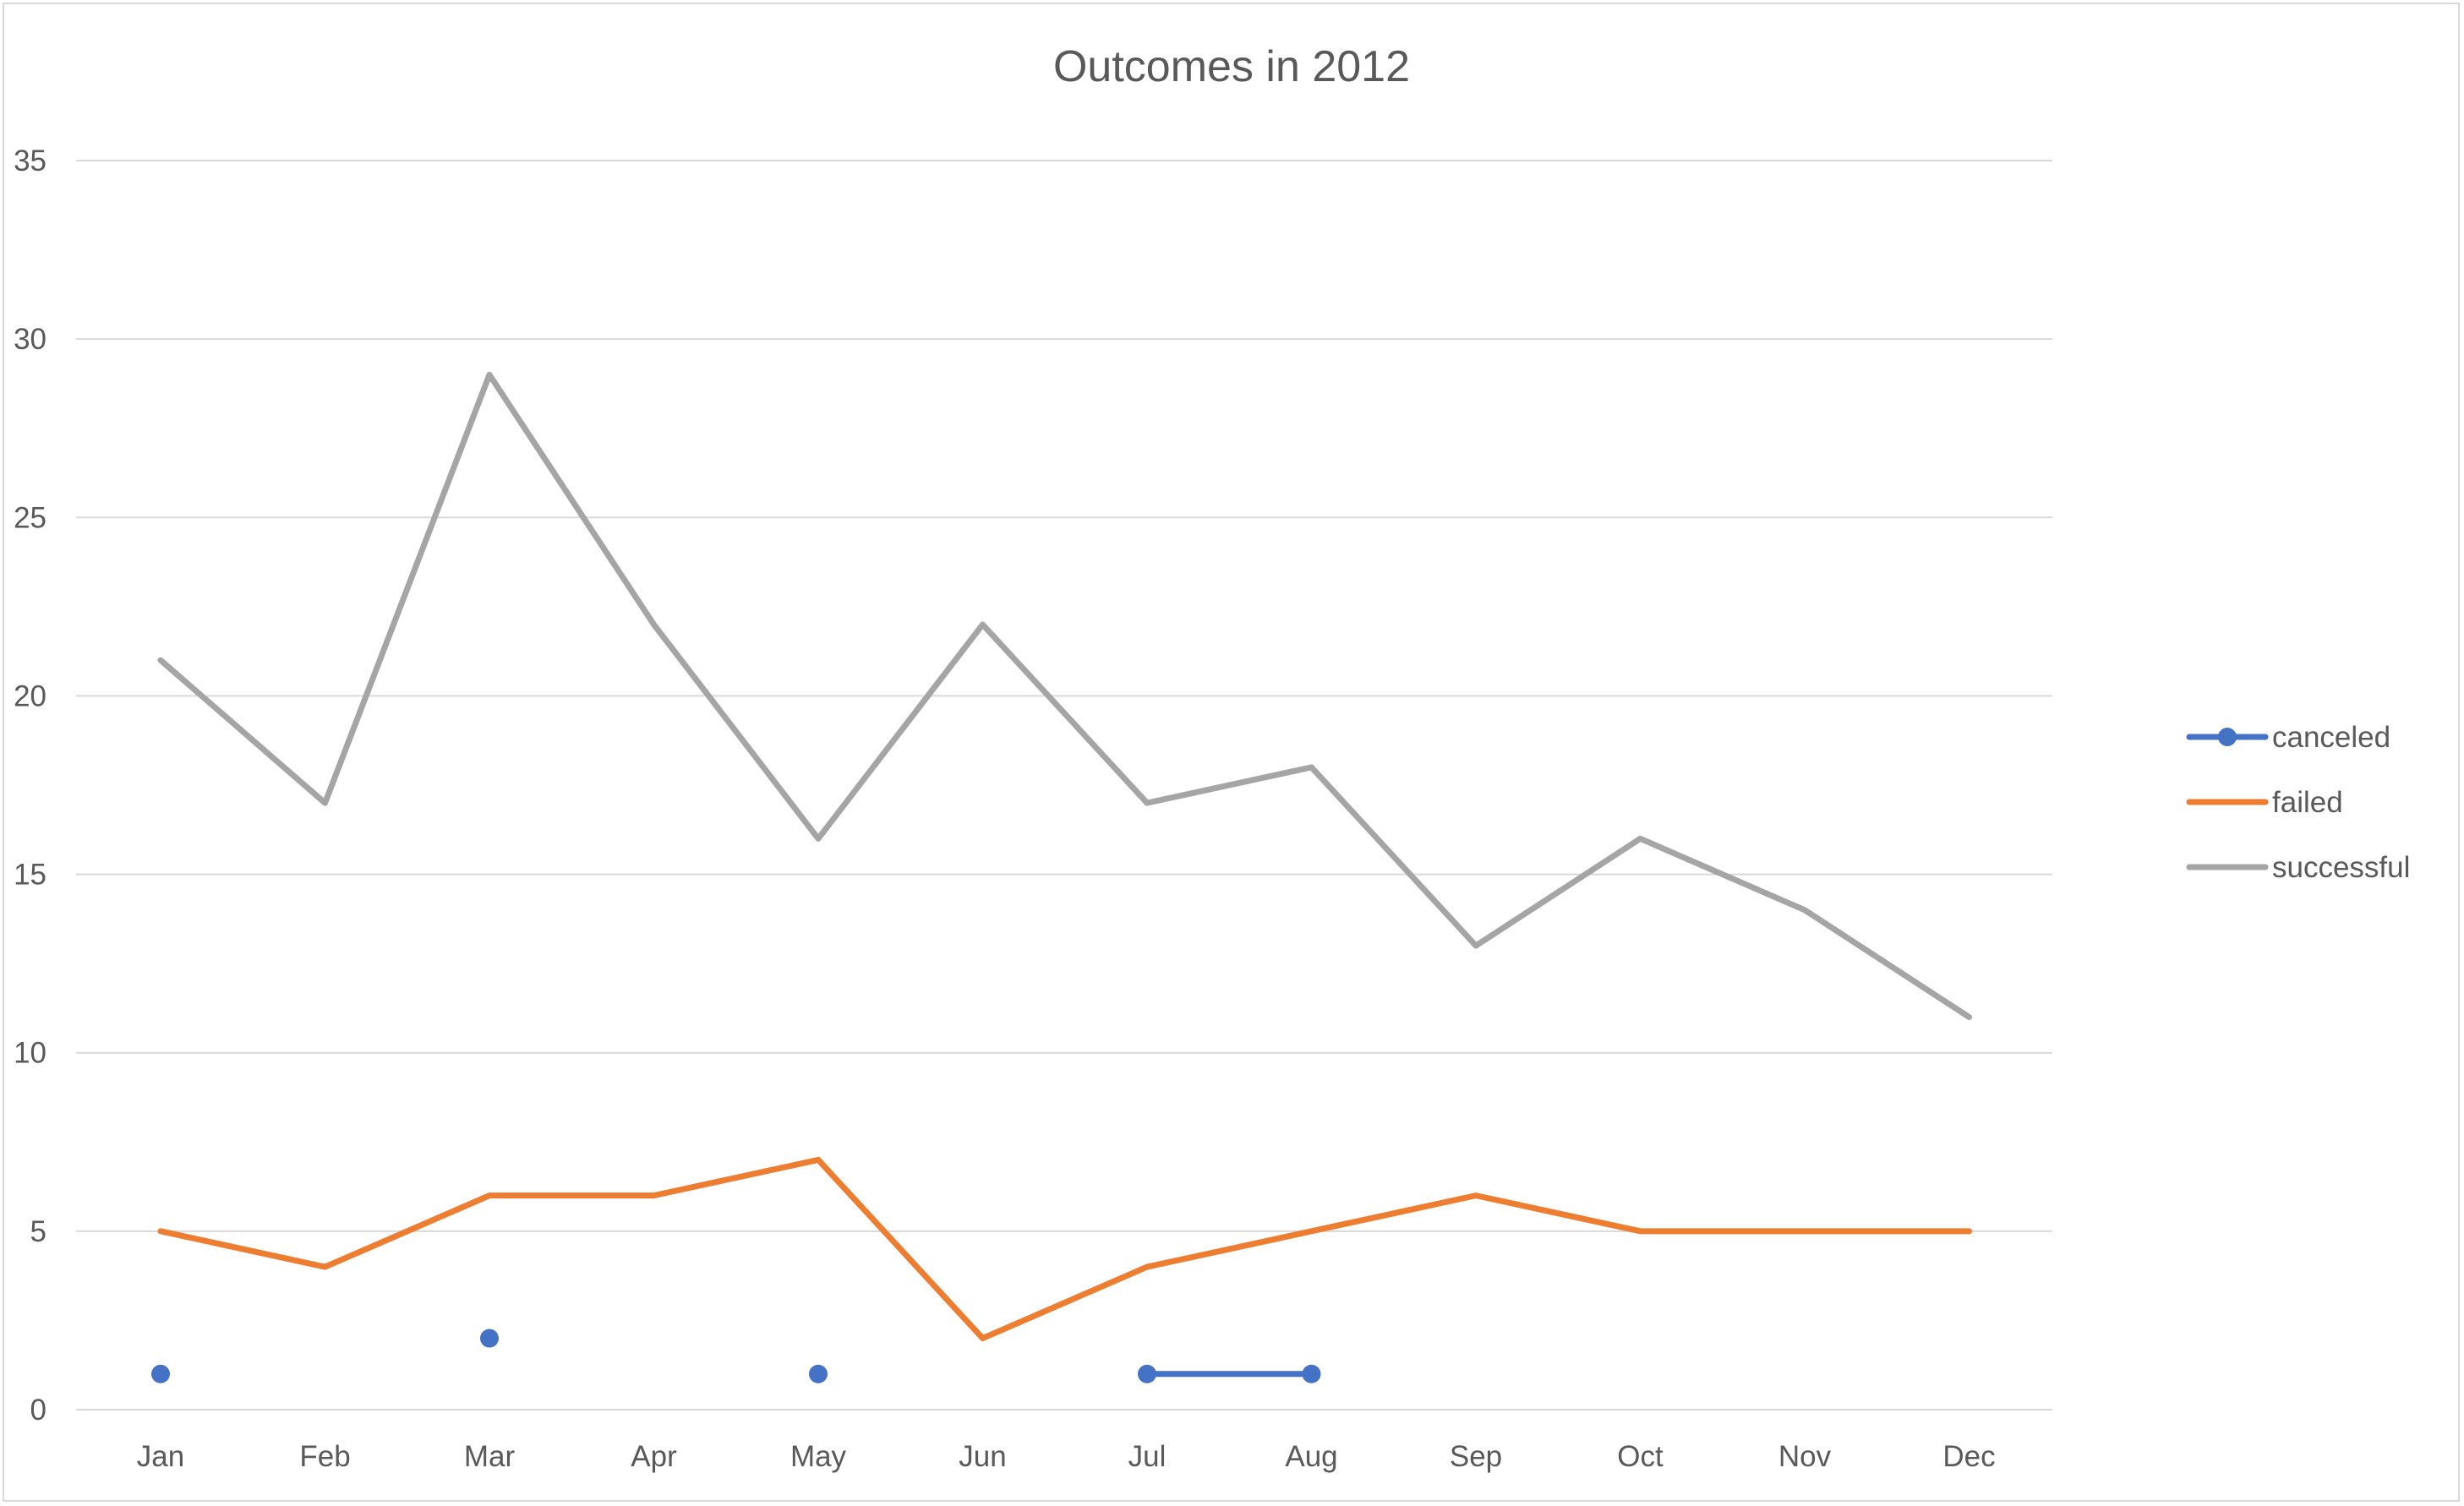 This screenshot has width=2464, height=1506. Describe the element at coordinates (2227, 737) in the screenshot. I see `legend-marker` at that location.